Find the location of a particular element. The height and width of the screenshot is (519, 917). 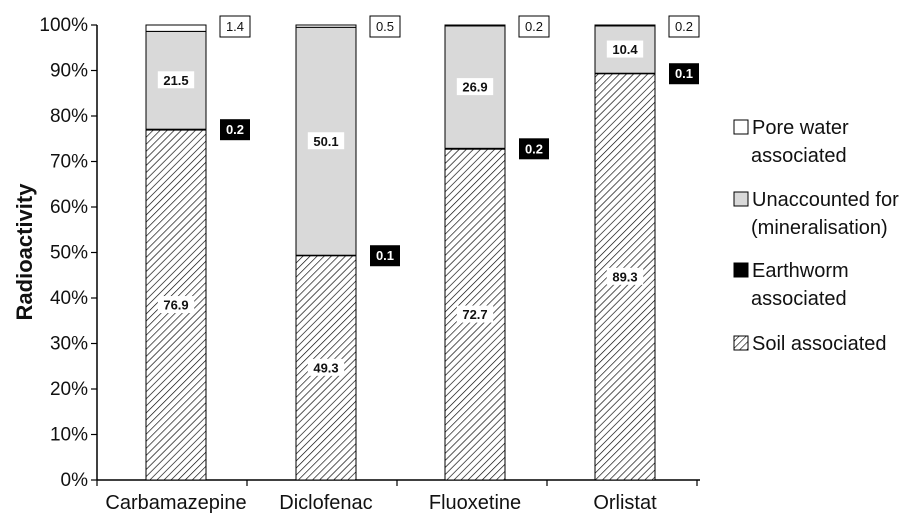

x-tick-label: Carbamazepine is located at coordinates (175, 503).